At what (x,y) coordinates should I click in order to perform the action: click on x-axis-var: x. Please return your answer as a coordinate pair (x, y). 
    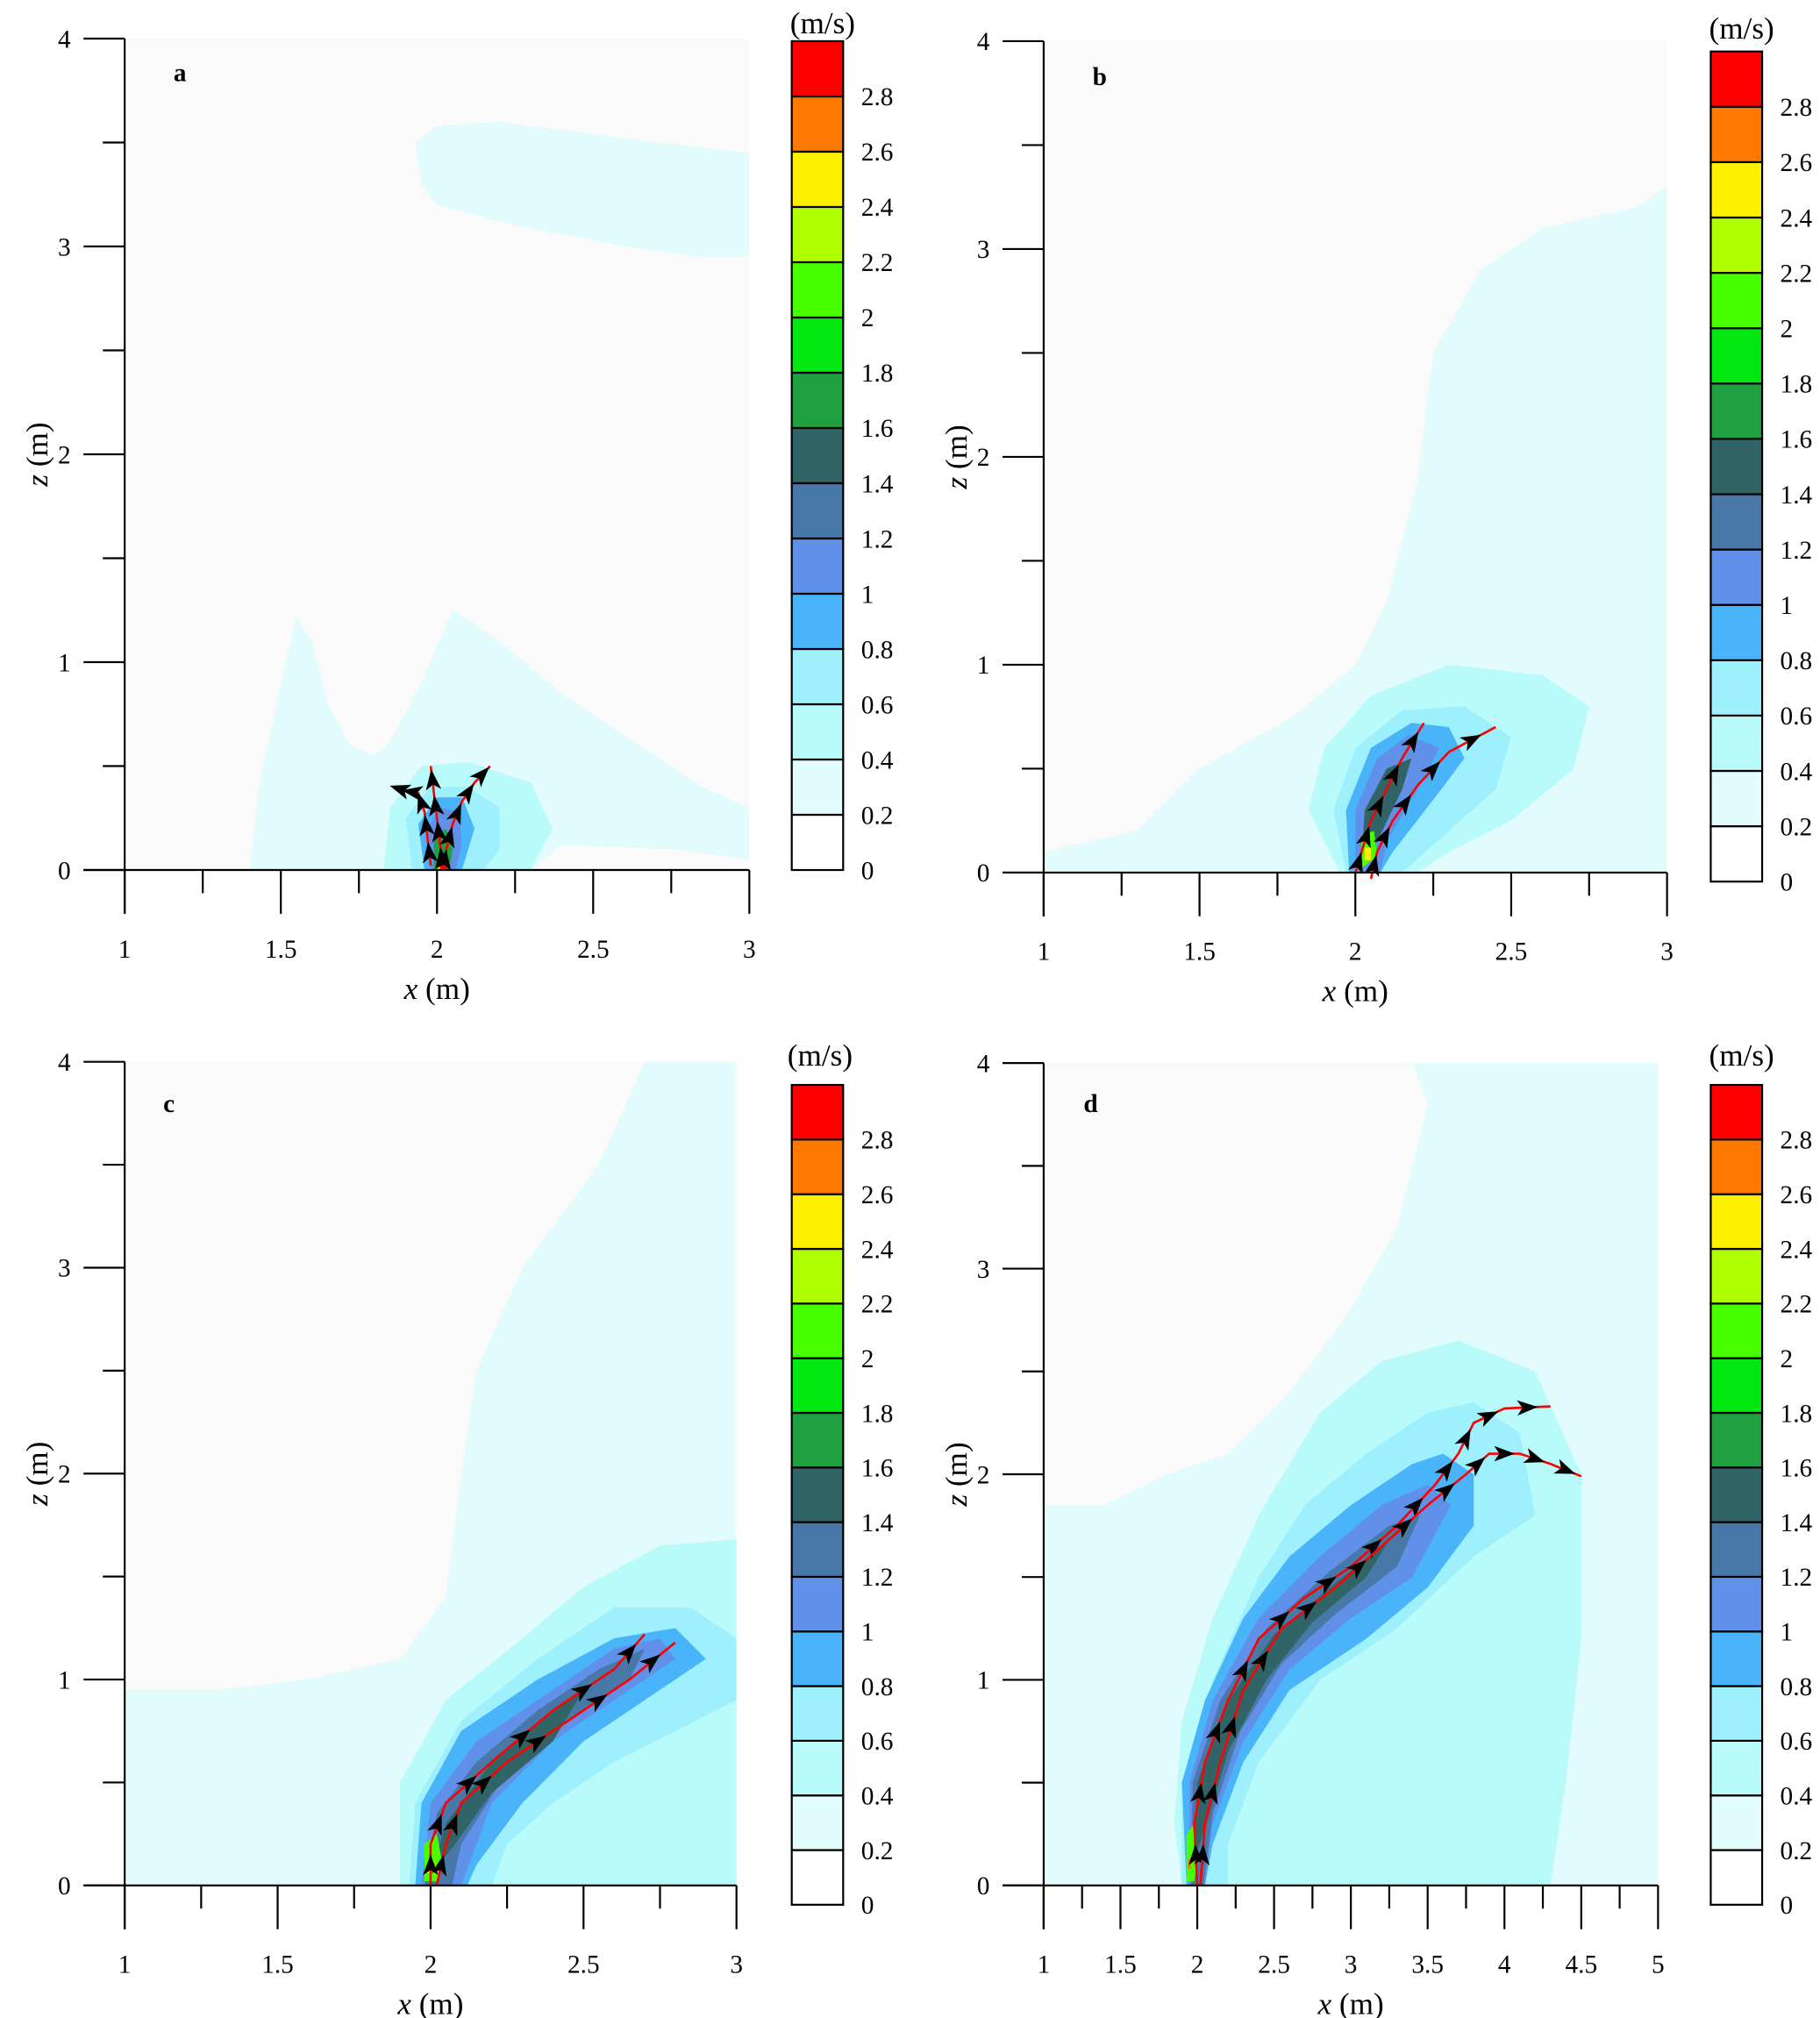
    Looking at the image, I should click on (1324, 2002).